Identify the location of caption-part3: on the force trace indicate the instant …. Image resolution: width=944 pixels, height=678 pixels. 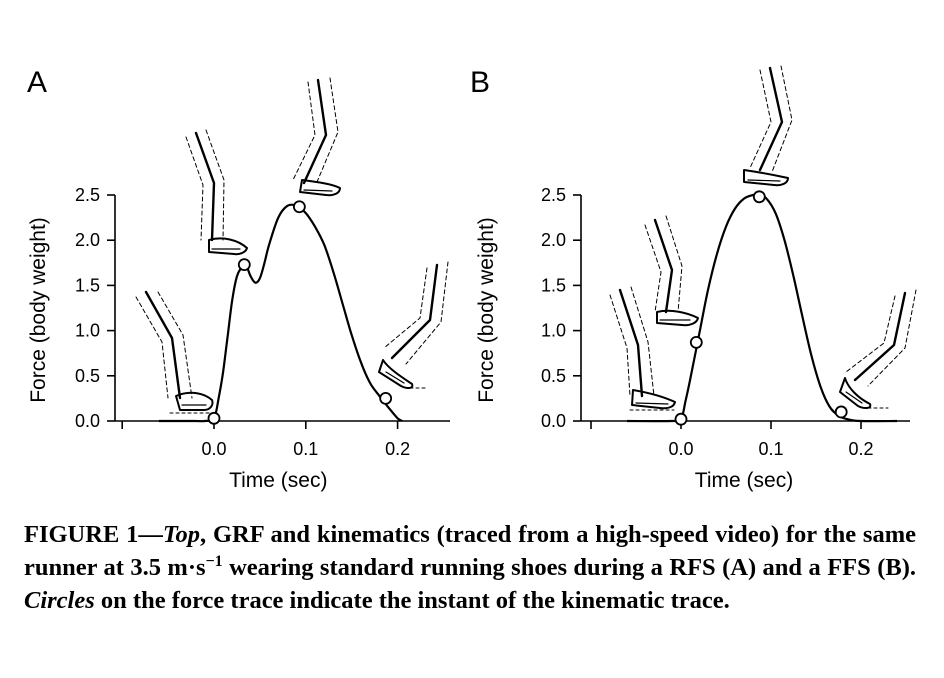
(412, 600).